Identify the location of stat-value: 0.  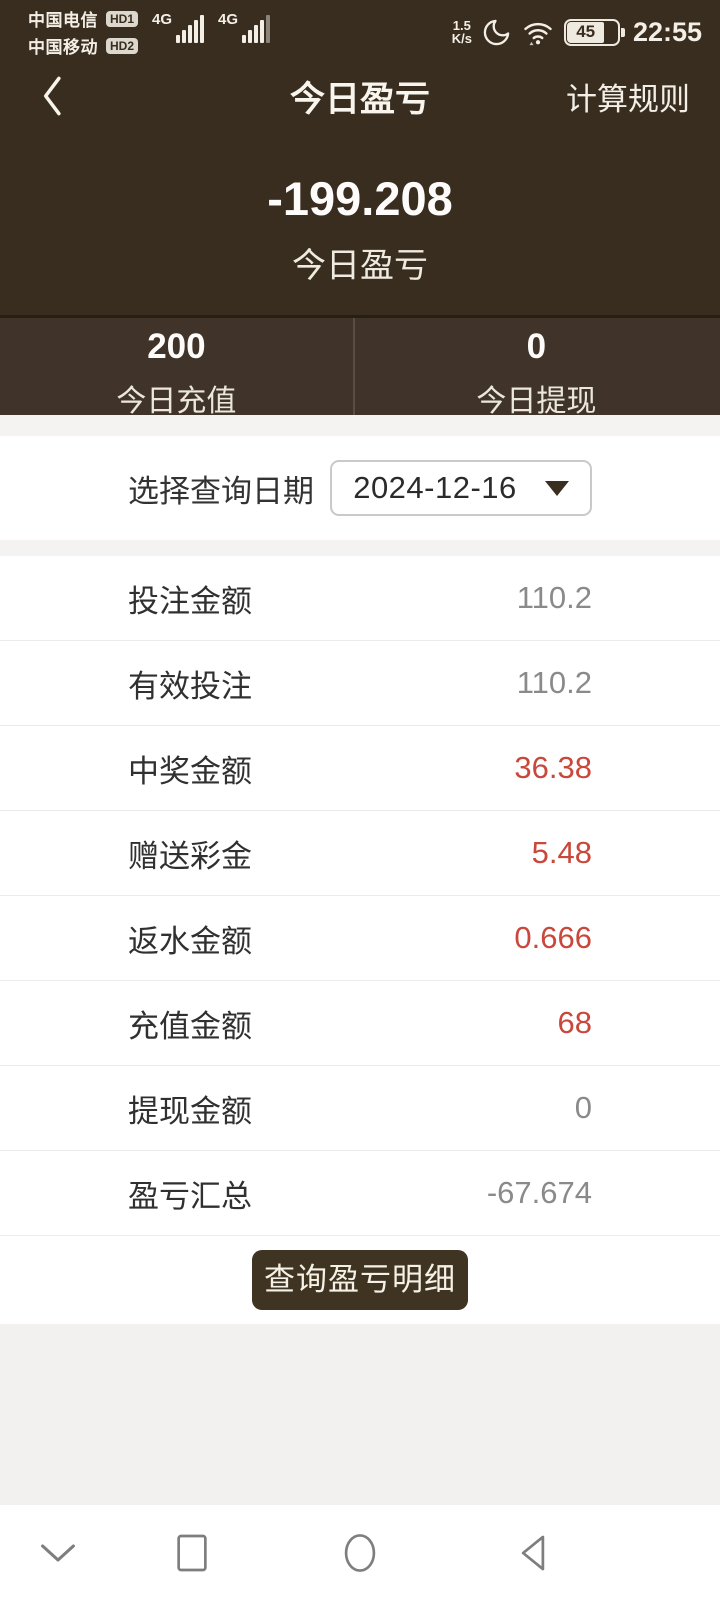
(536, 346).